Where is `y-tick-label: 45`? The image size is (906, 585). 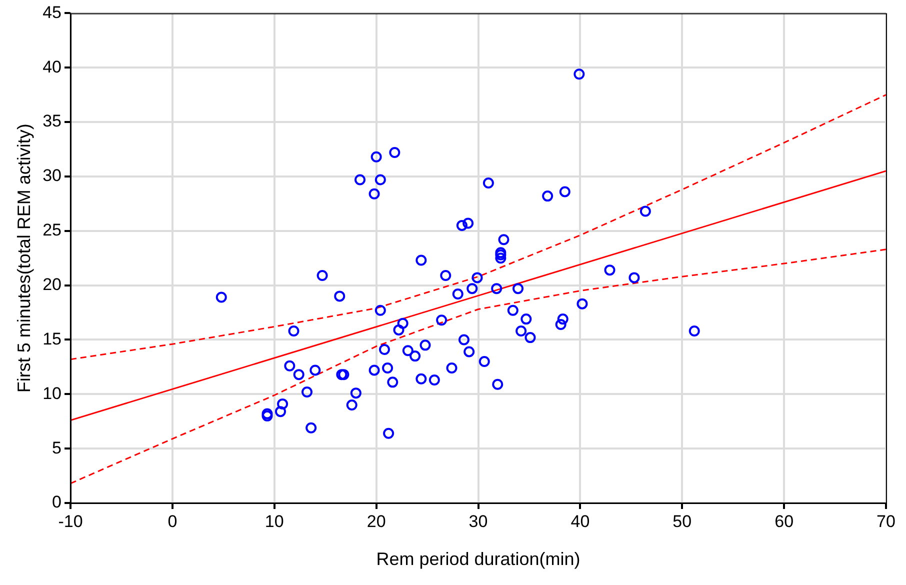 y-tick-label: 45 is located at coordinates (52, 12).